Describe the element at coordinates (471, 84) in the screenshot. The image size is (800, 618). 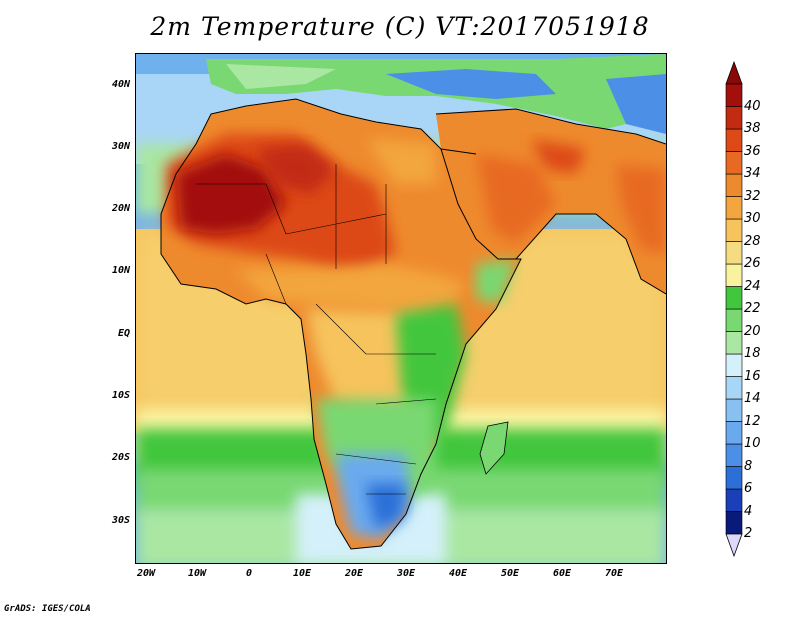
I see `europe-cold-area` at that location.